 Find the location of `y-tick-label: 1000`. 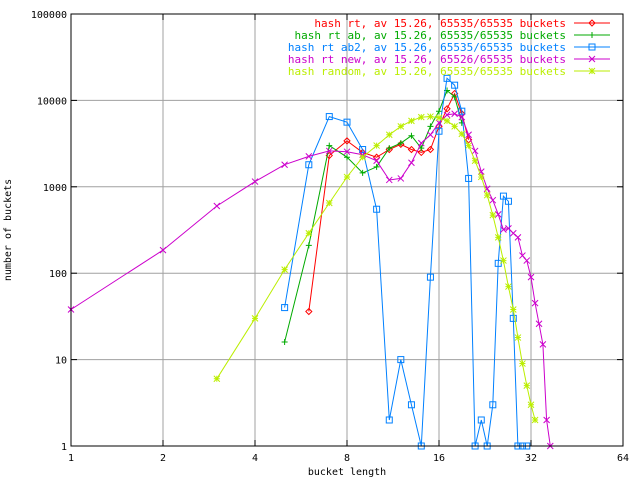

y-tick-label: 1000 is located at coordinates (55, 188).